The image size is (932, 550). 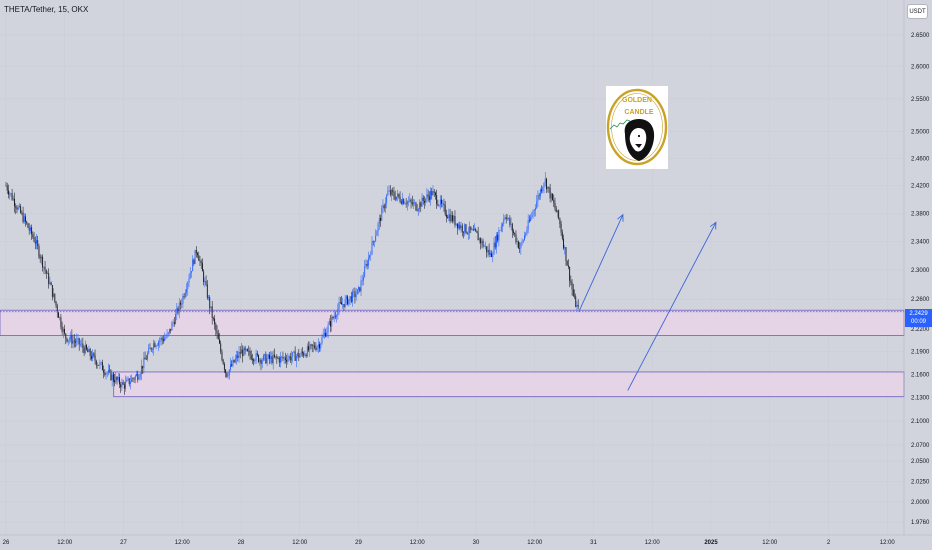 What do you see at coordinates (920, 422) in the screenshot?
I see `price-tick-label-14: 2.1000` at bounding box center [920, 422].